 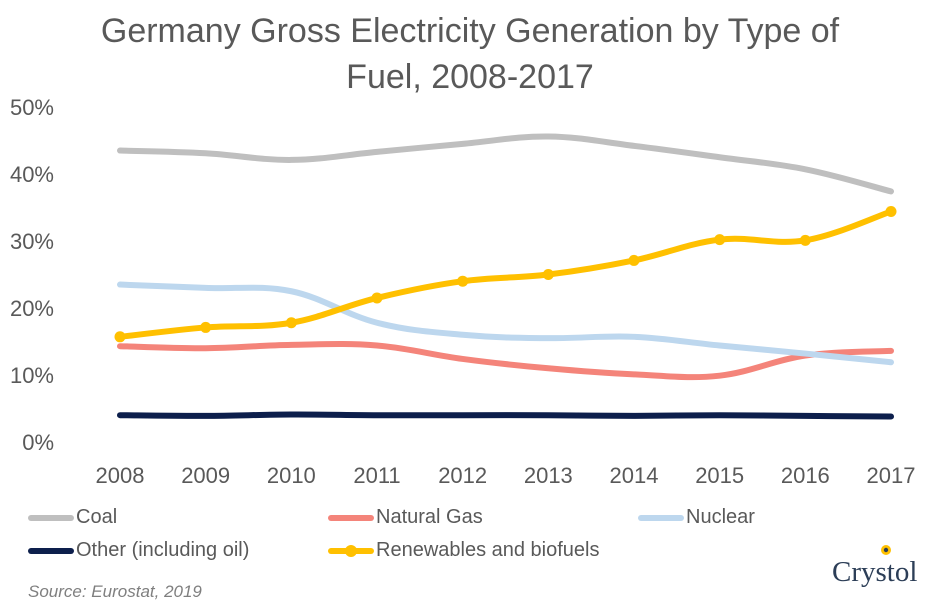 What do you see at coordinates (115, 591) in the screenshot?
I see `source-note: Source: Eurostat, 2019` at bounding box center [115, 591].